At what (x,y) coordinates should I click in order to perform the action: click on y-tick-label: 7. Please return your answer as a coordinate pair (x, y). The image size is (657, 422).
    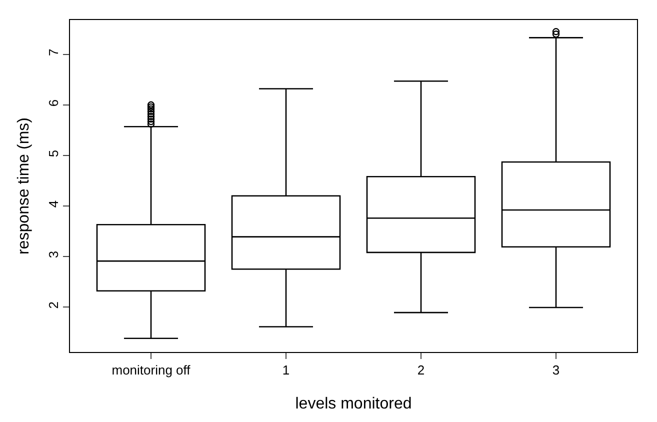
    Looking at the image, I should click on (53, 52).